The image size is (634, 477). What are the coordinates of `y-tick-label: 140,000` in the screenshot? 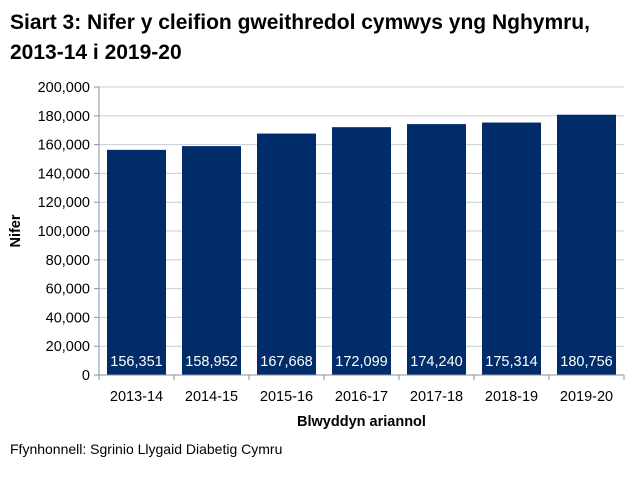 It's located at (64, 174).